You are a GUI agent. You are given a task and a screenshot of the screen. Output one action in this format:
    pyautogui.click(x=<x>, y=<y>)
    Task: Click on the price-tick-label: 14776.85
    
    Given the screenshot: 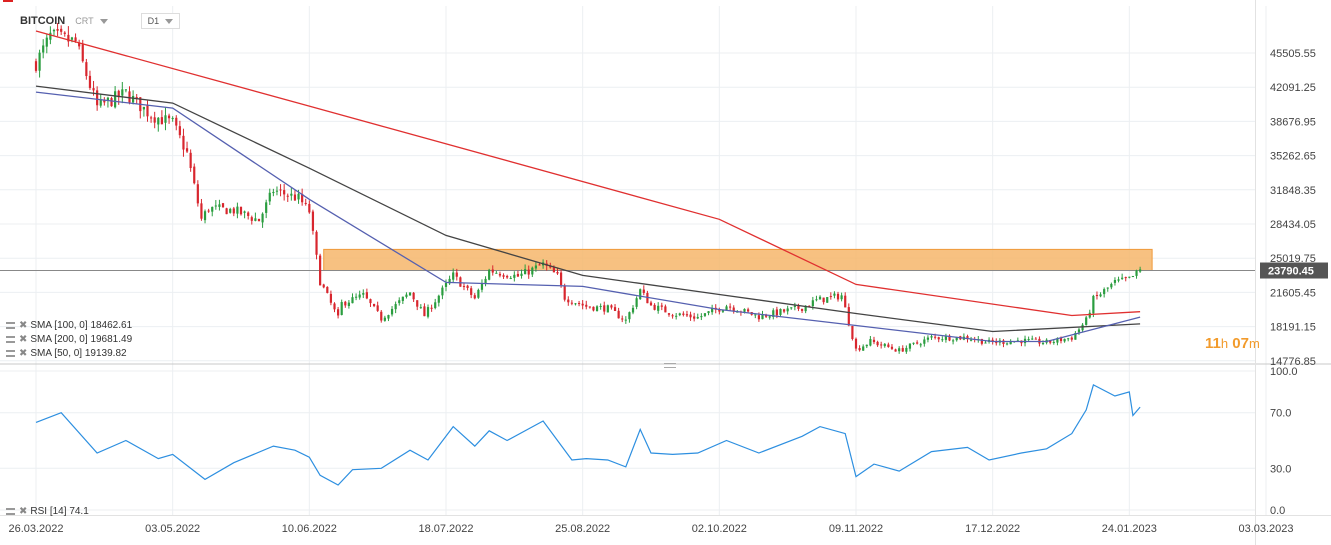 What is the action you would take?
    pyautogui.click(x=1293, y=362)
    